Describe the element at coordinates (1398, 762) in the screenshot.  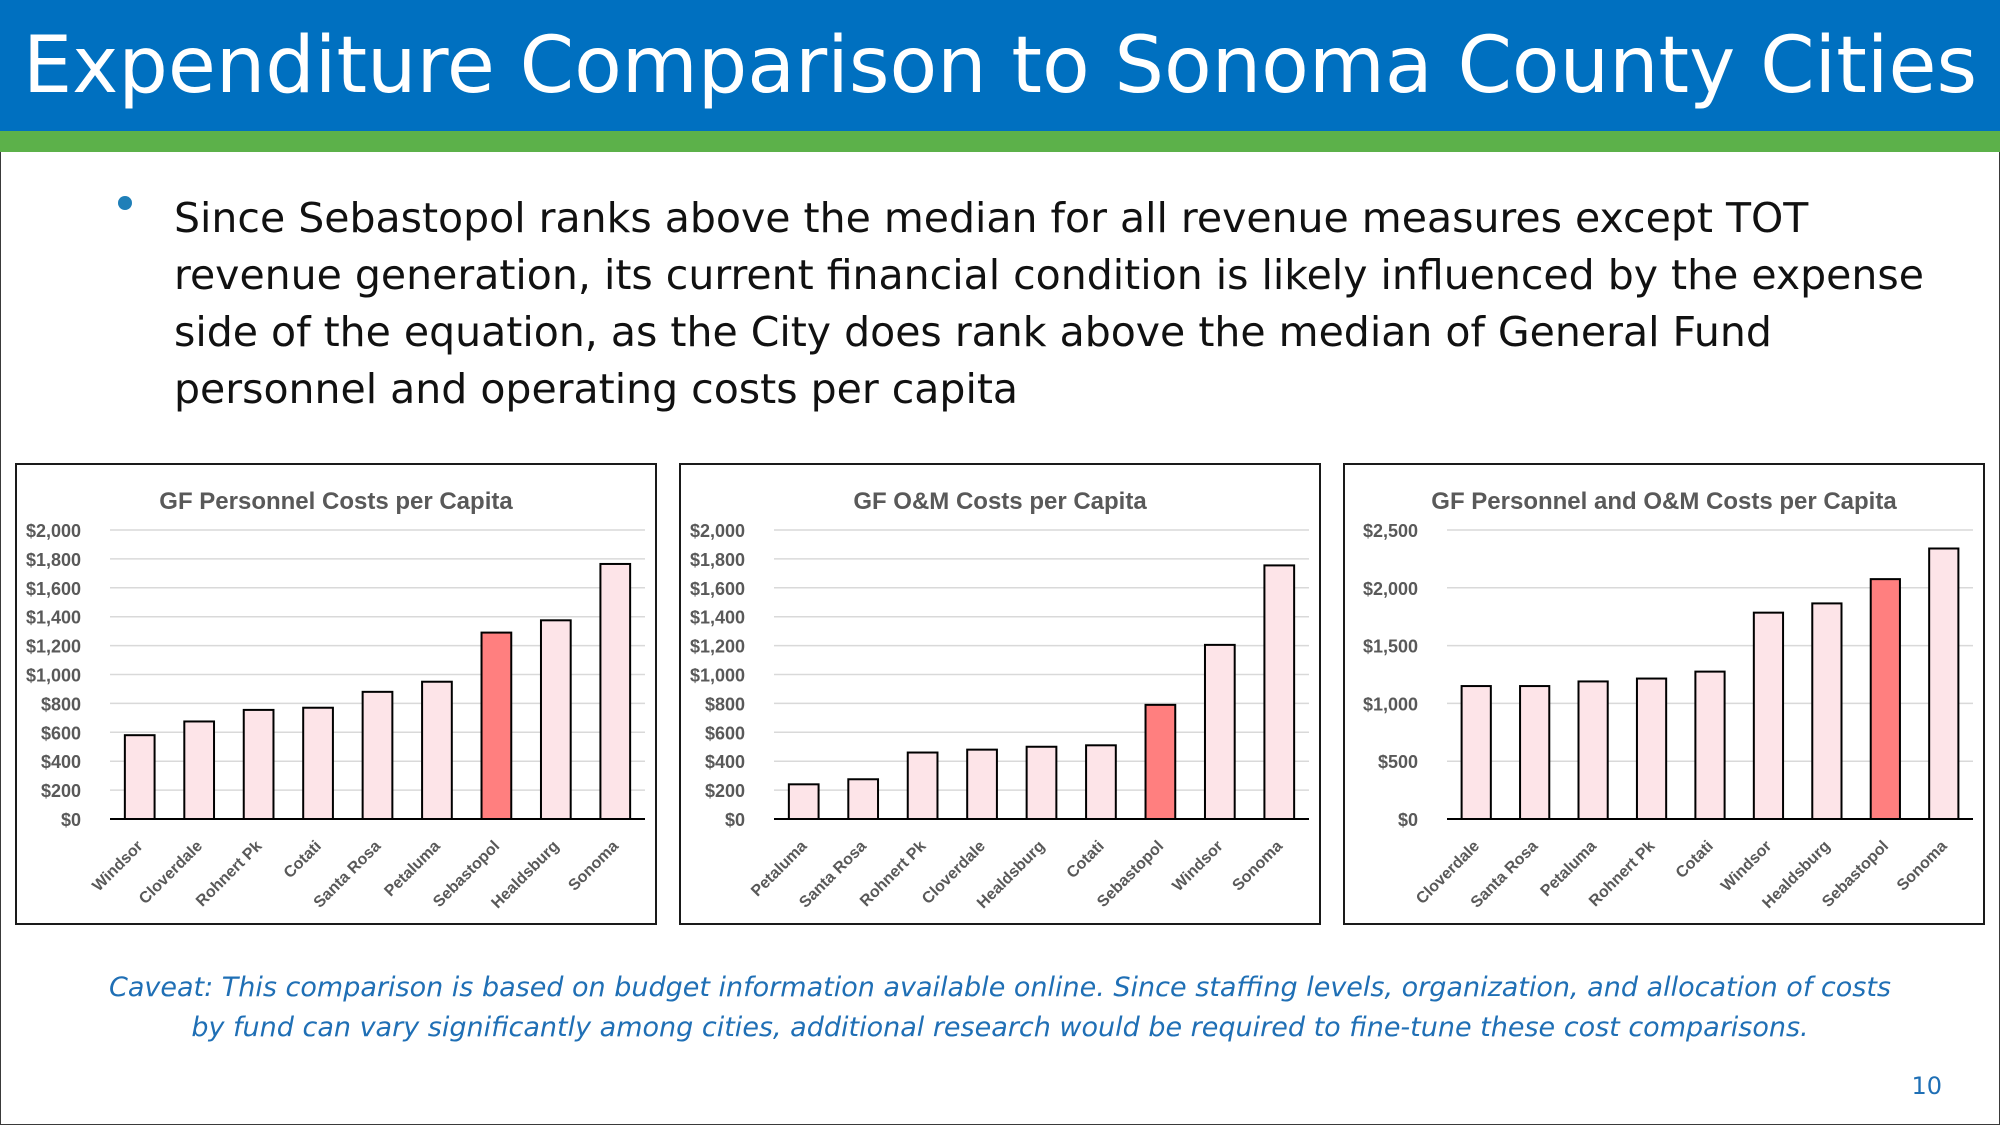
I see `y-tick-label: $500` at that location.